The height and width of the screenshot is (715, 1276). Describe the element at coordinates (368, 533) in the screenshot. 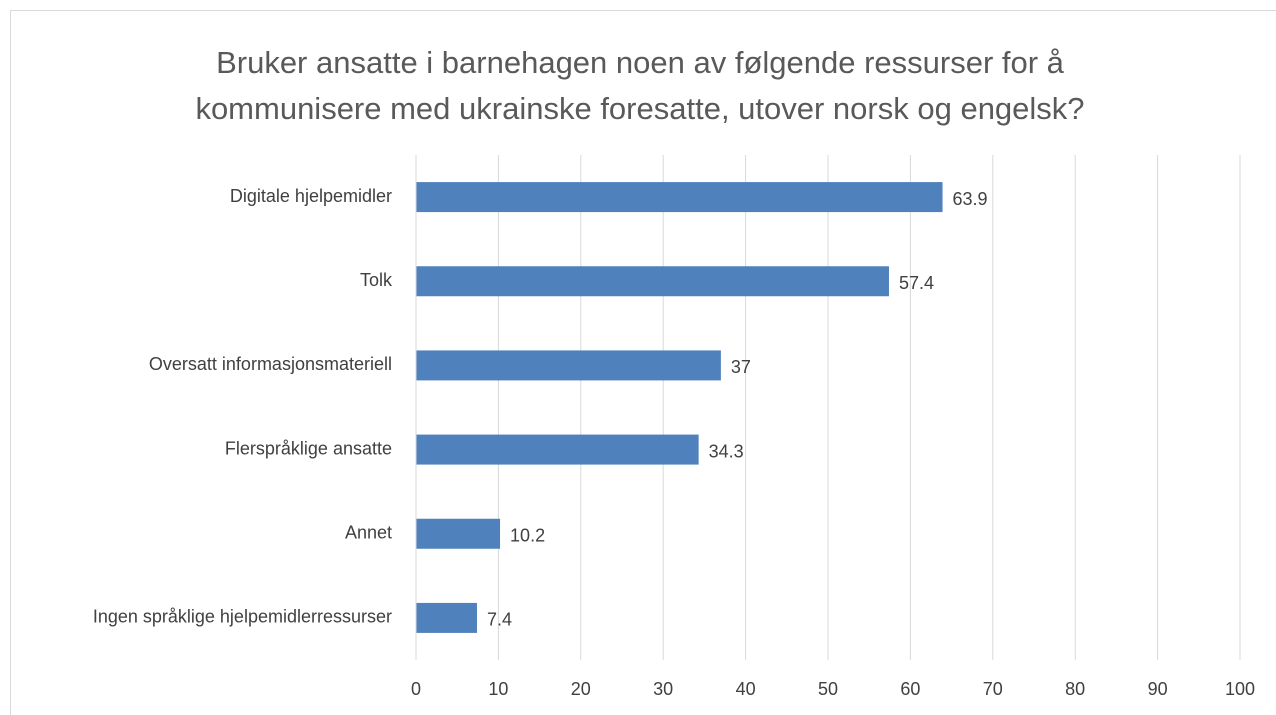

I see `y-tick-label: Annet` at that location.